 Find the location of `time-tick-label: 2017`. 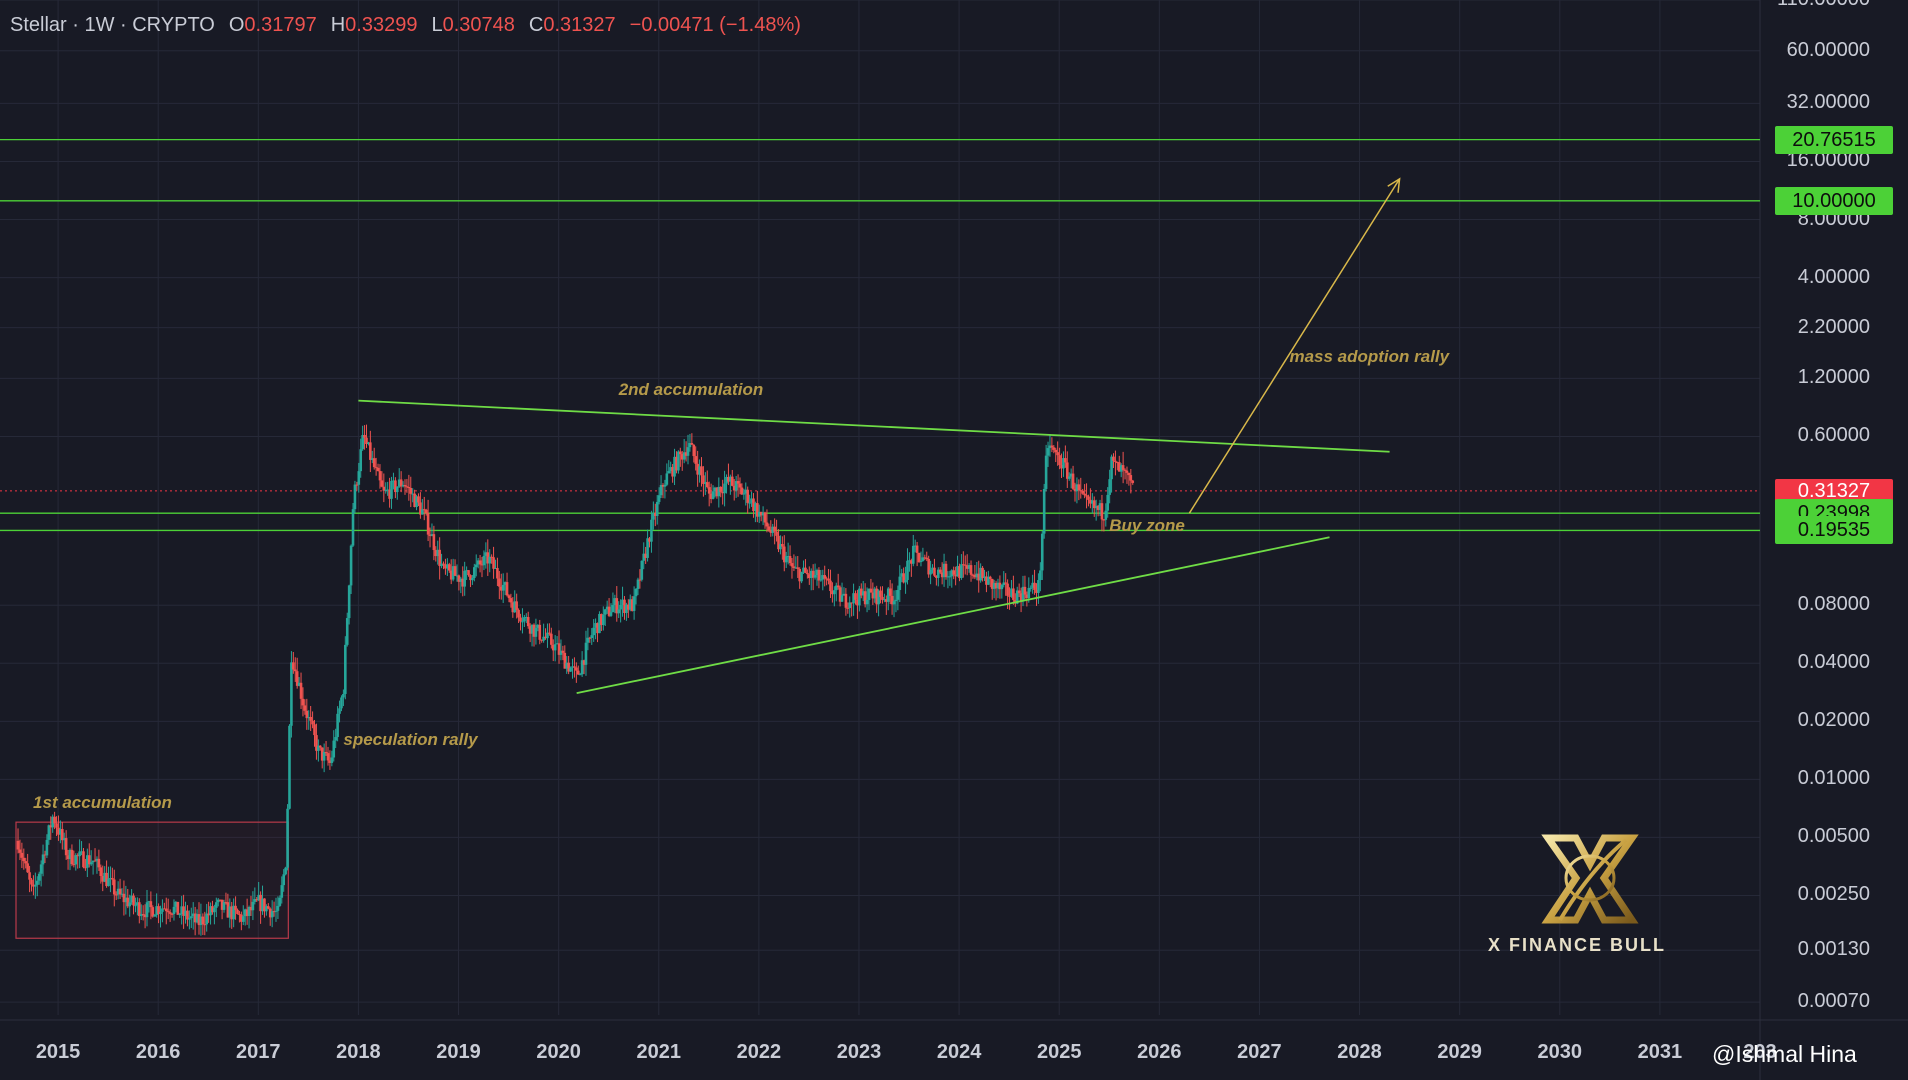

time-tick-label: 2017 is located at coordinates (258, 1052).